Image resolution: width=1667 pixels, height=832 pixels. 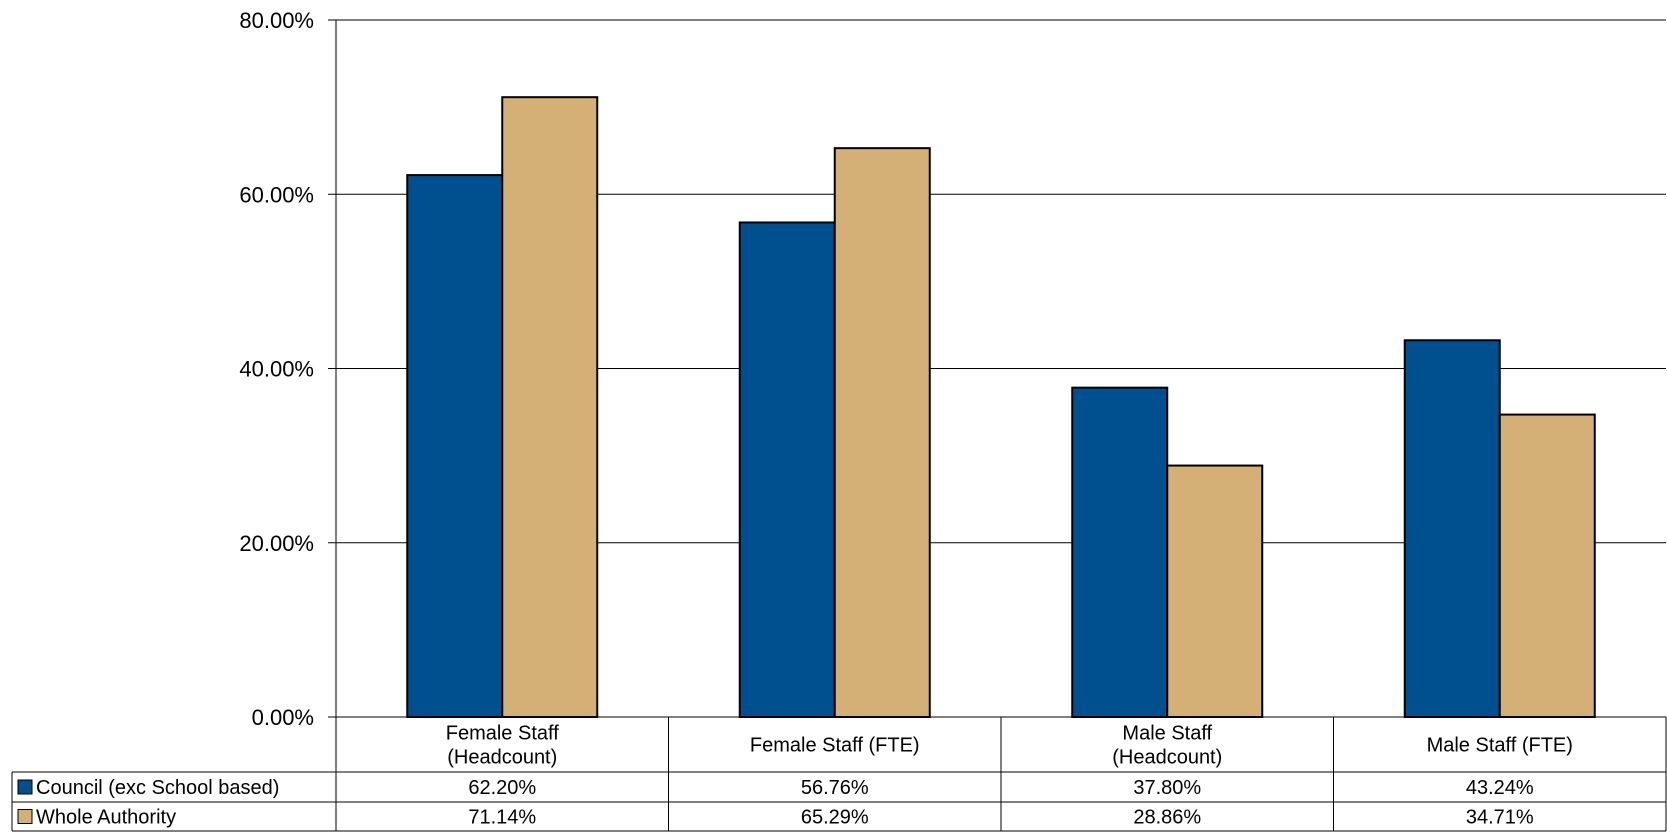 I want to click on y-tick-label: 20.00%, so click(x=276, y=543).